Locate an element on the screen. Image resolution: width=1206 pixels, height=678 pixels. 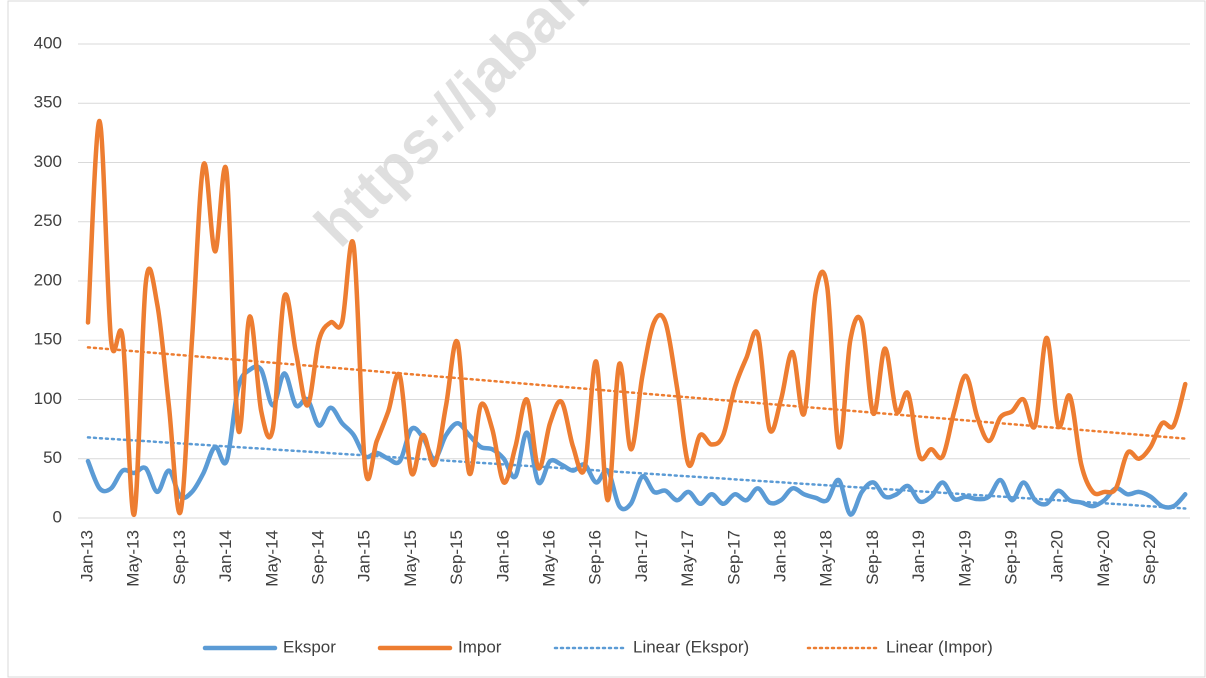
x-tick-label: Jan-20 is located at coordinates (1057, 556).